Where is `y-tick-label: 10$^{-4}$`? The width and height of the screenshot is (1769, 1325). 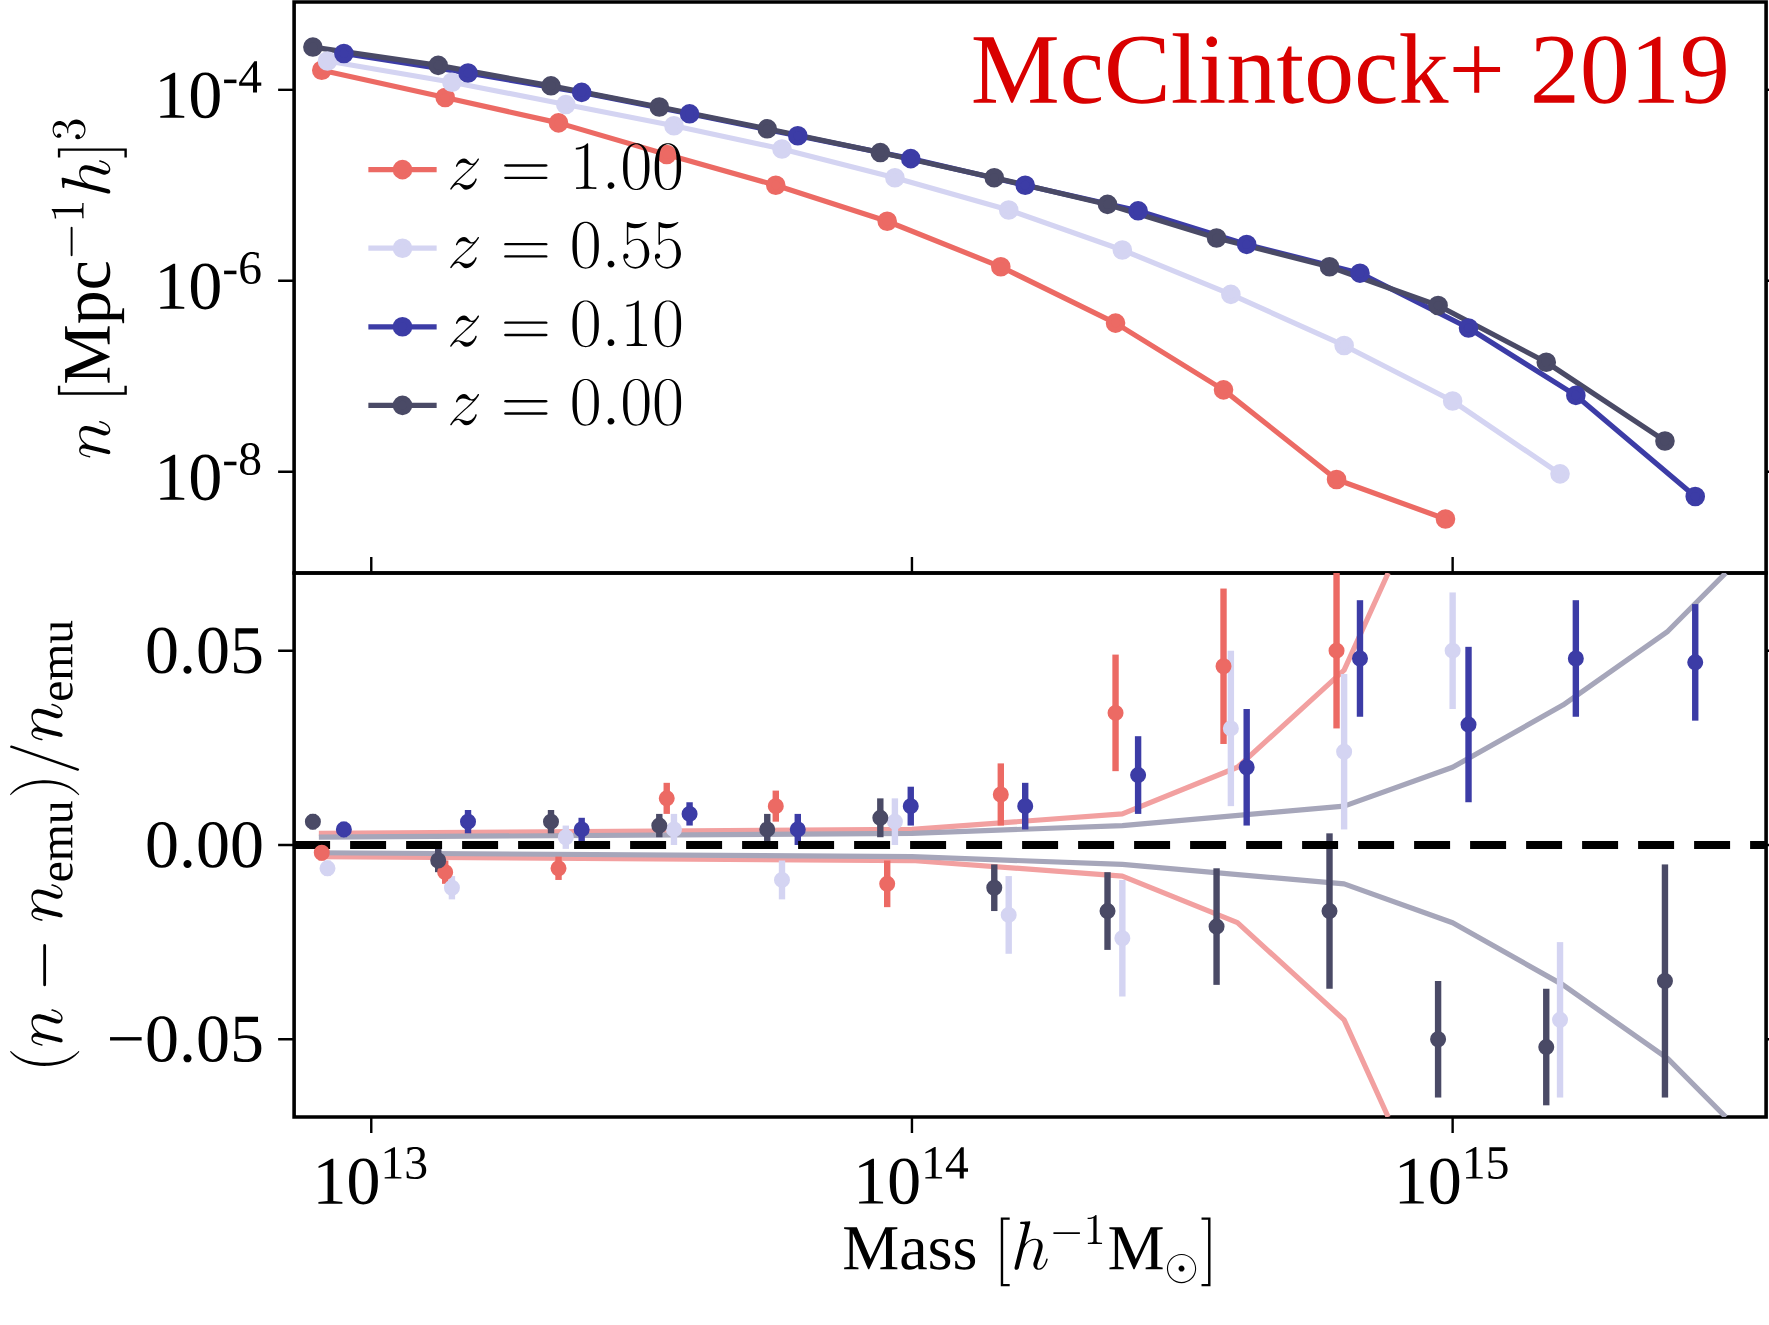
y-tick-label: 10$^{-4}$ is located at coordinates (211, 90).